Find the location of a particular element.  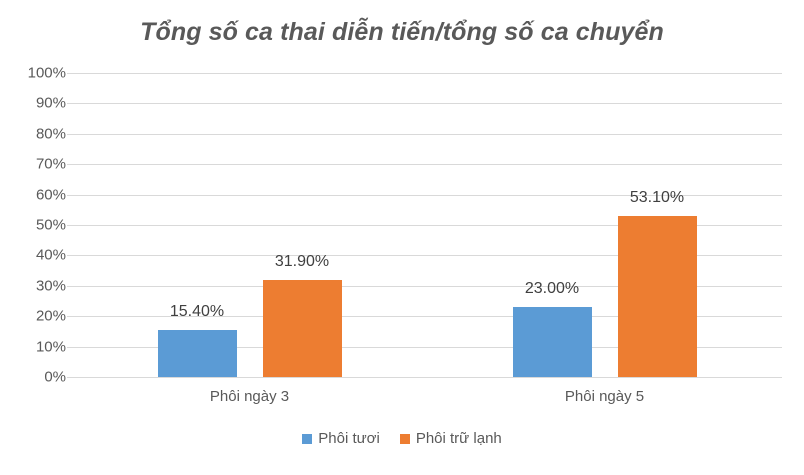

bar-value-label: 31.90% is located at coordinates (302, 262).